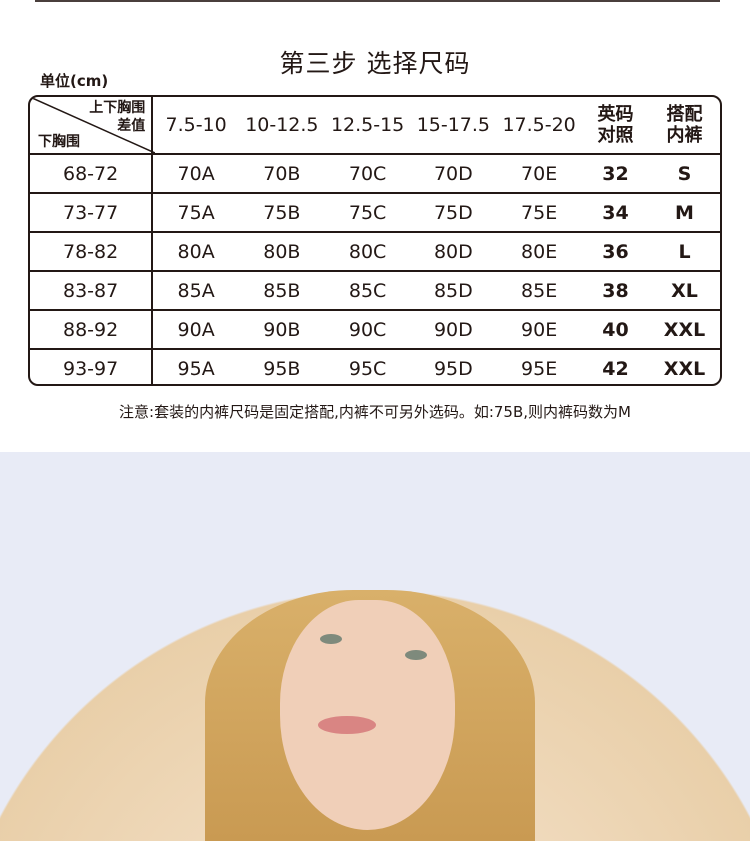 Image resolution: width=750 pixels, height=841 pixels. I want to click on diagonal-divider, so click(92, 125).